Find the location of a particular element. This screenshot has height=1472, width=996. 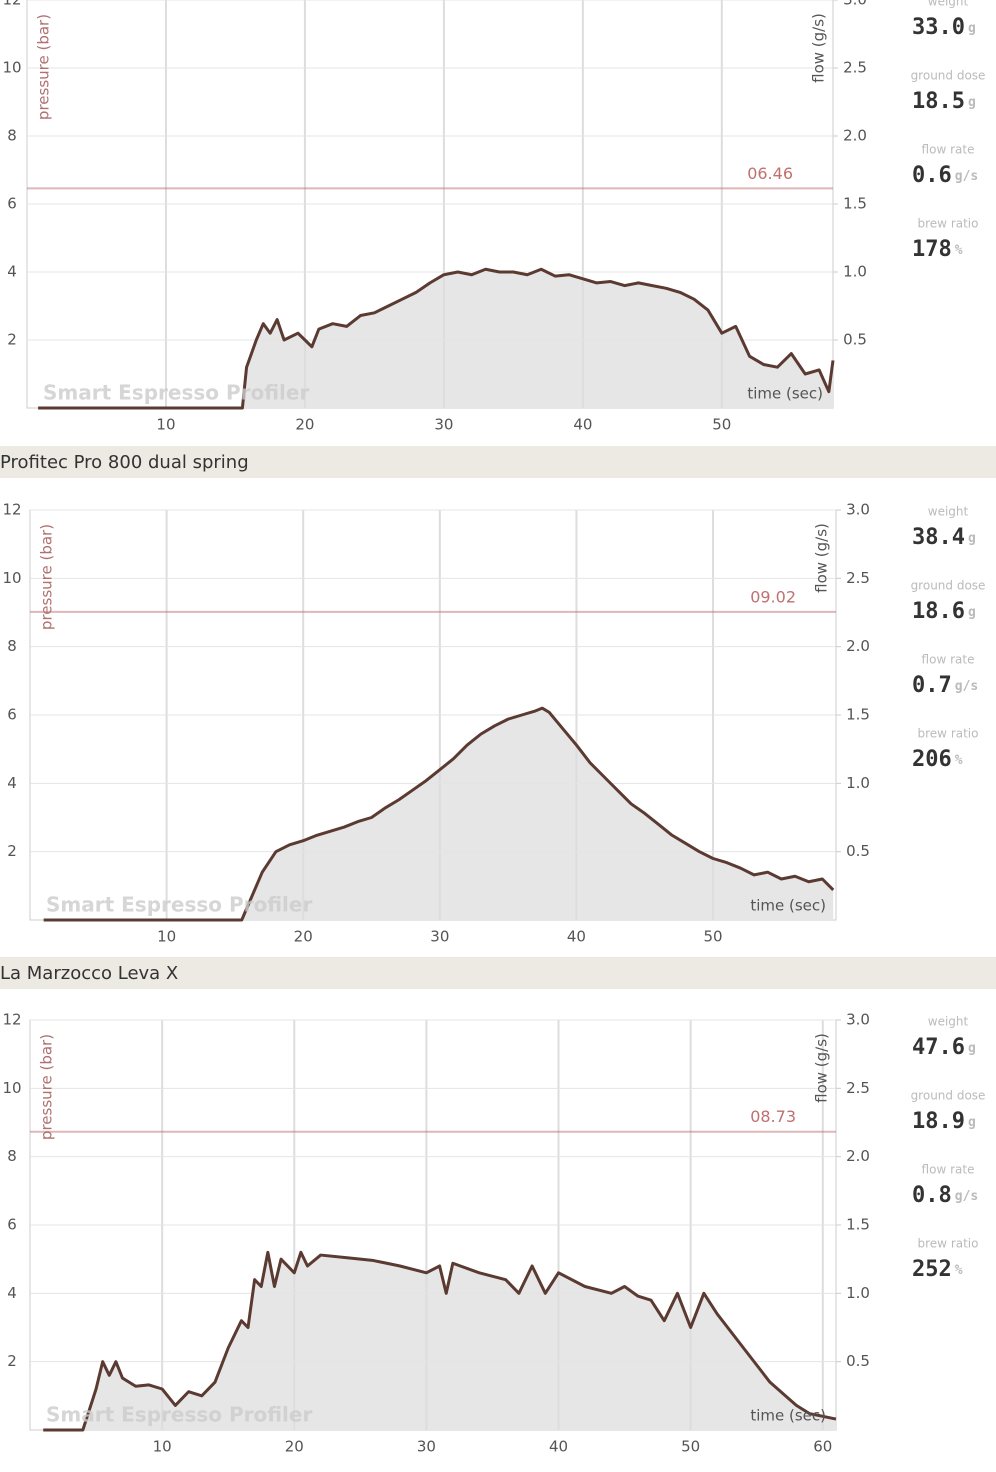

x-tick-label: 60 is located at coordinates (822, 1447).